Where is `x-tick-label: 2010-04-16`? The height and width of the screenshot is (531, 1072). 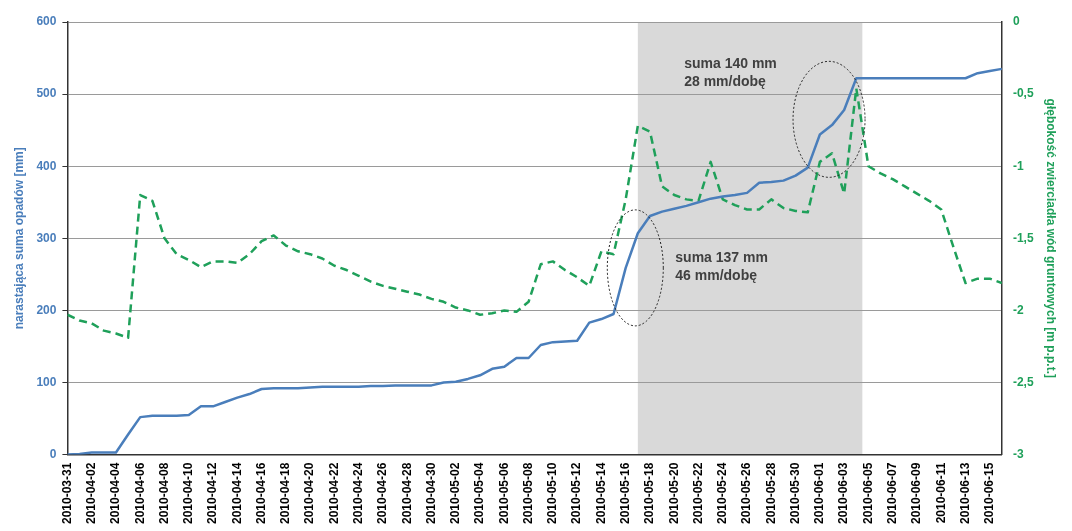 x-tick-label: 2010-04-16 is located at coordinates (260, 493).